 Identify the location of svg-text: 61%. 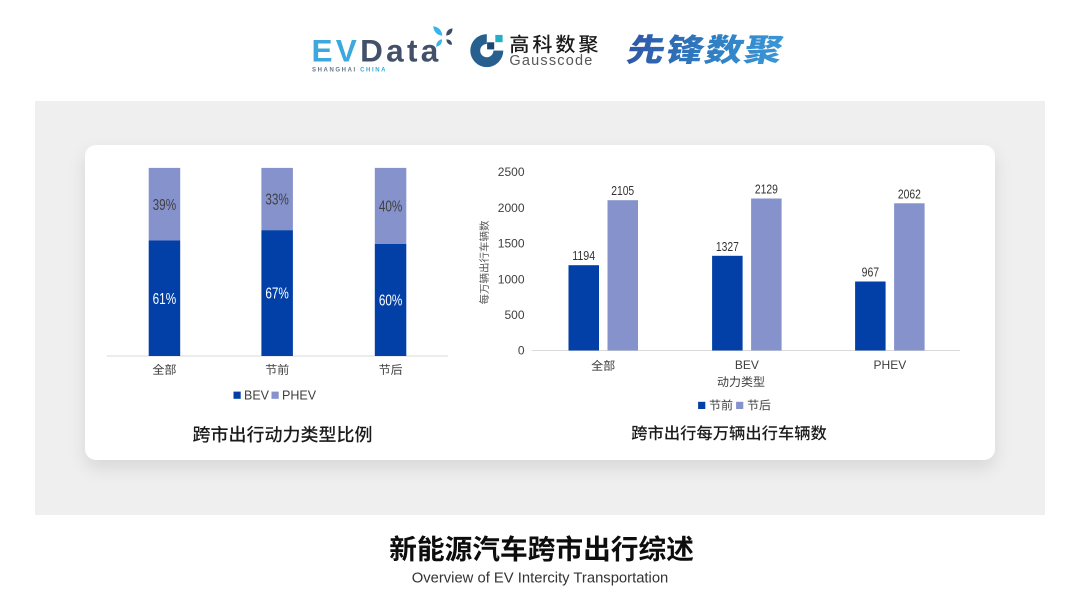
(165, 299).